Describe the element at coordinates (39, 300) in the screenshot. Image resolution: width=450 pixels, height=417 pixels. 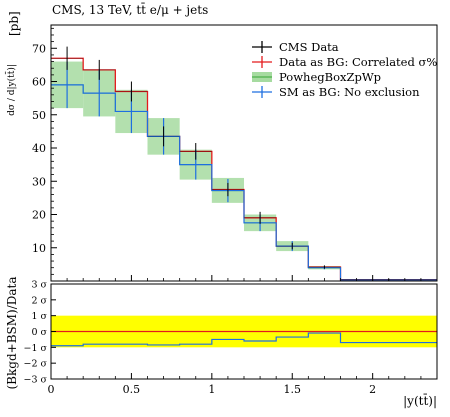
I see `ratio-y-tick-label: 2 σ` at that location.